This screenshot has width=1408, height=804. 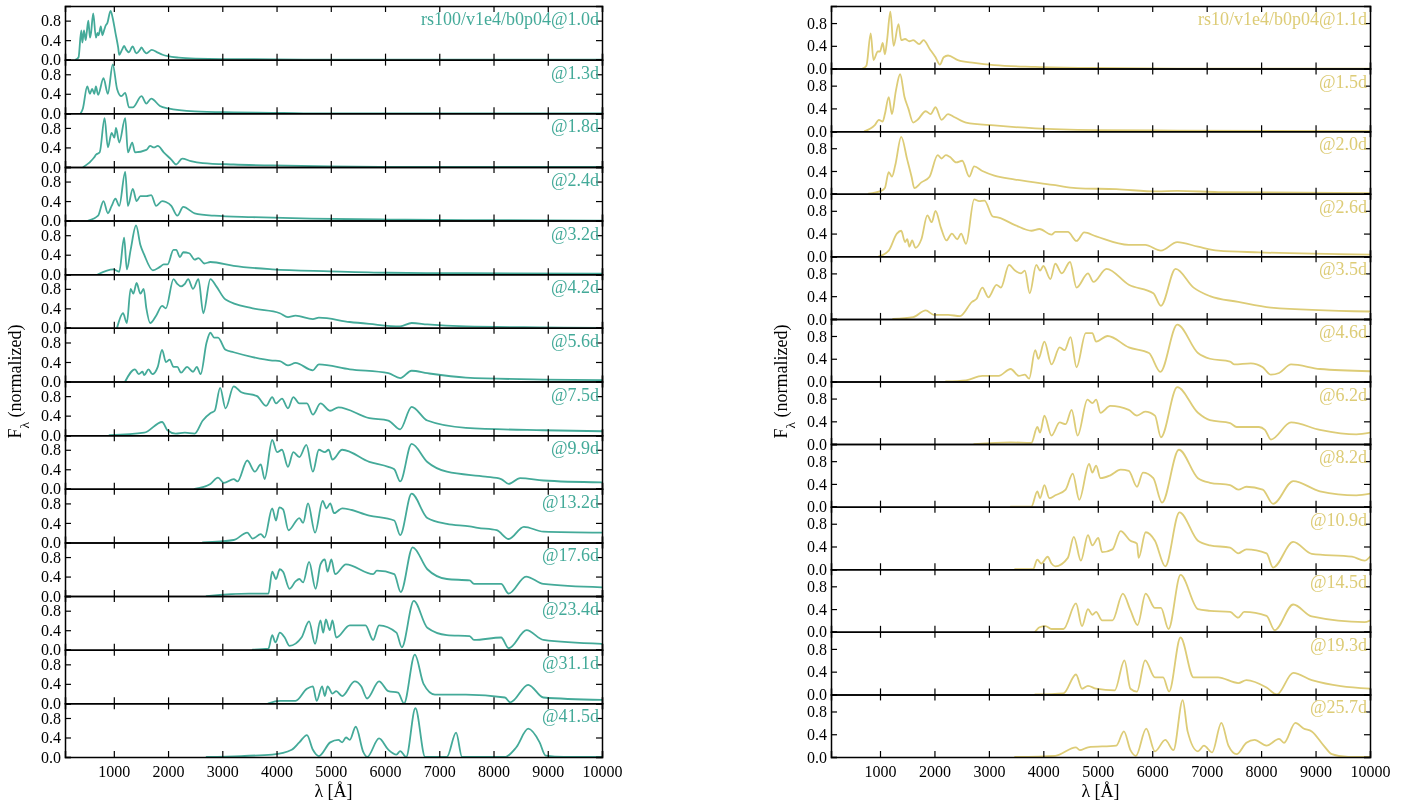 I want to click on x-tick-label: 3000, so click(x=222, y=772).